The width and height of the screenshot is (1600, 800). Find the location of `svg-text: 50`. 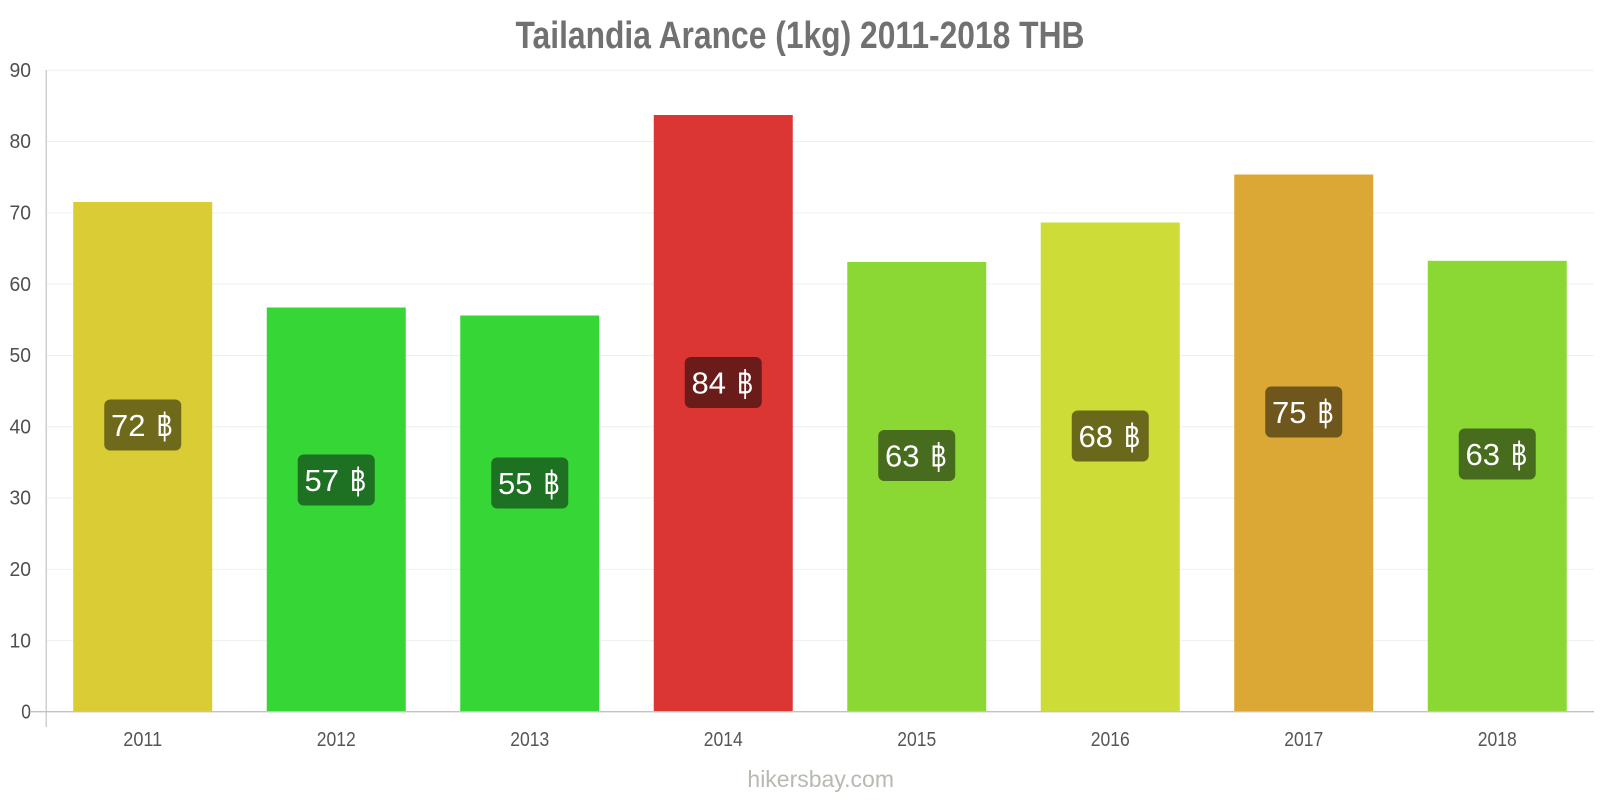

svg-text: 50 is located at coordinates (21, 356).